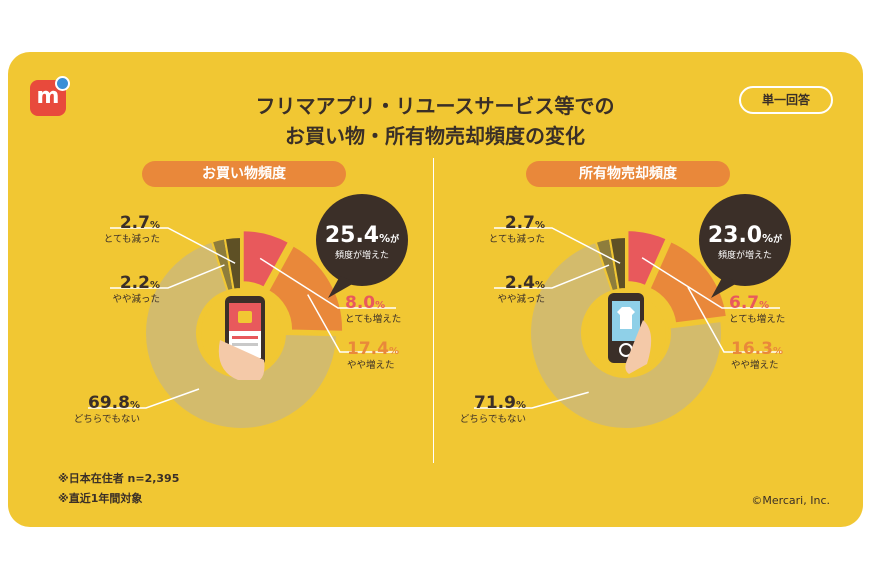 This screenshot has height=580, width=870. Describe the element at coordinates (241, 336) in the screenshot. I see `phone-shopping-icon` at that location.